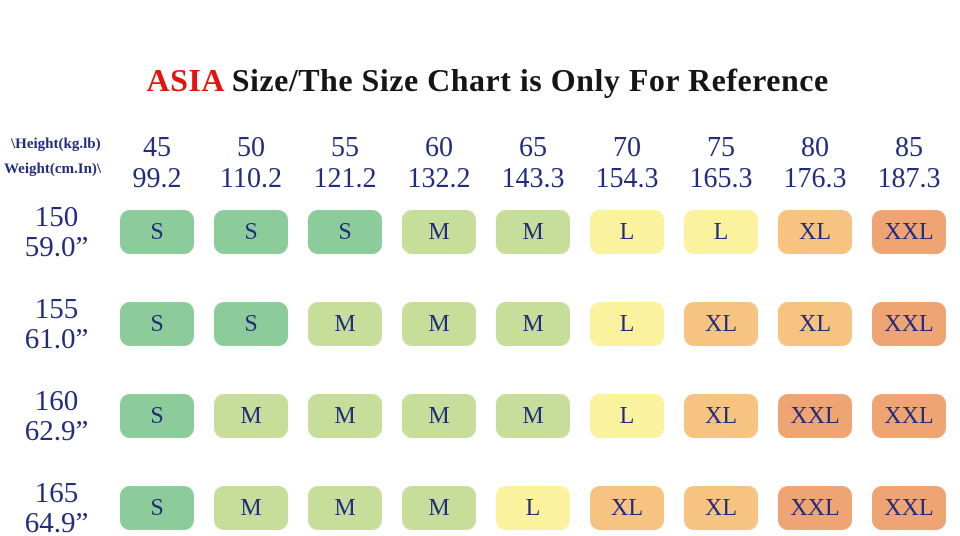 Image resolution: width=960 pixels, height=536 pixels. What do you see at coordinates (56, 339) in the screenshot?
I see `height-inch: 61.0”` at bounding box center [56, 339].